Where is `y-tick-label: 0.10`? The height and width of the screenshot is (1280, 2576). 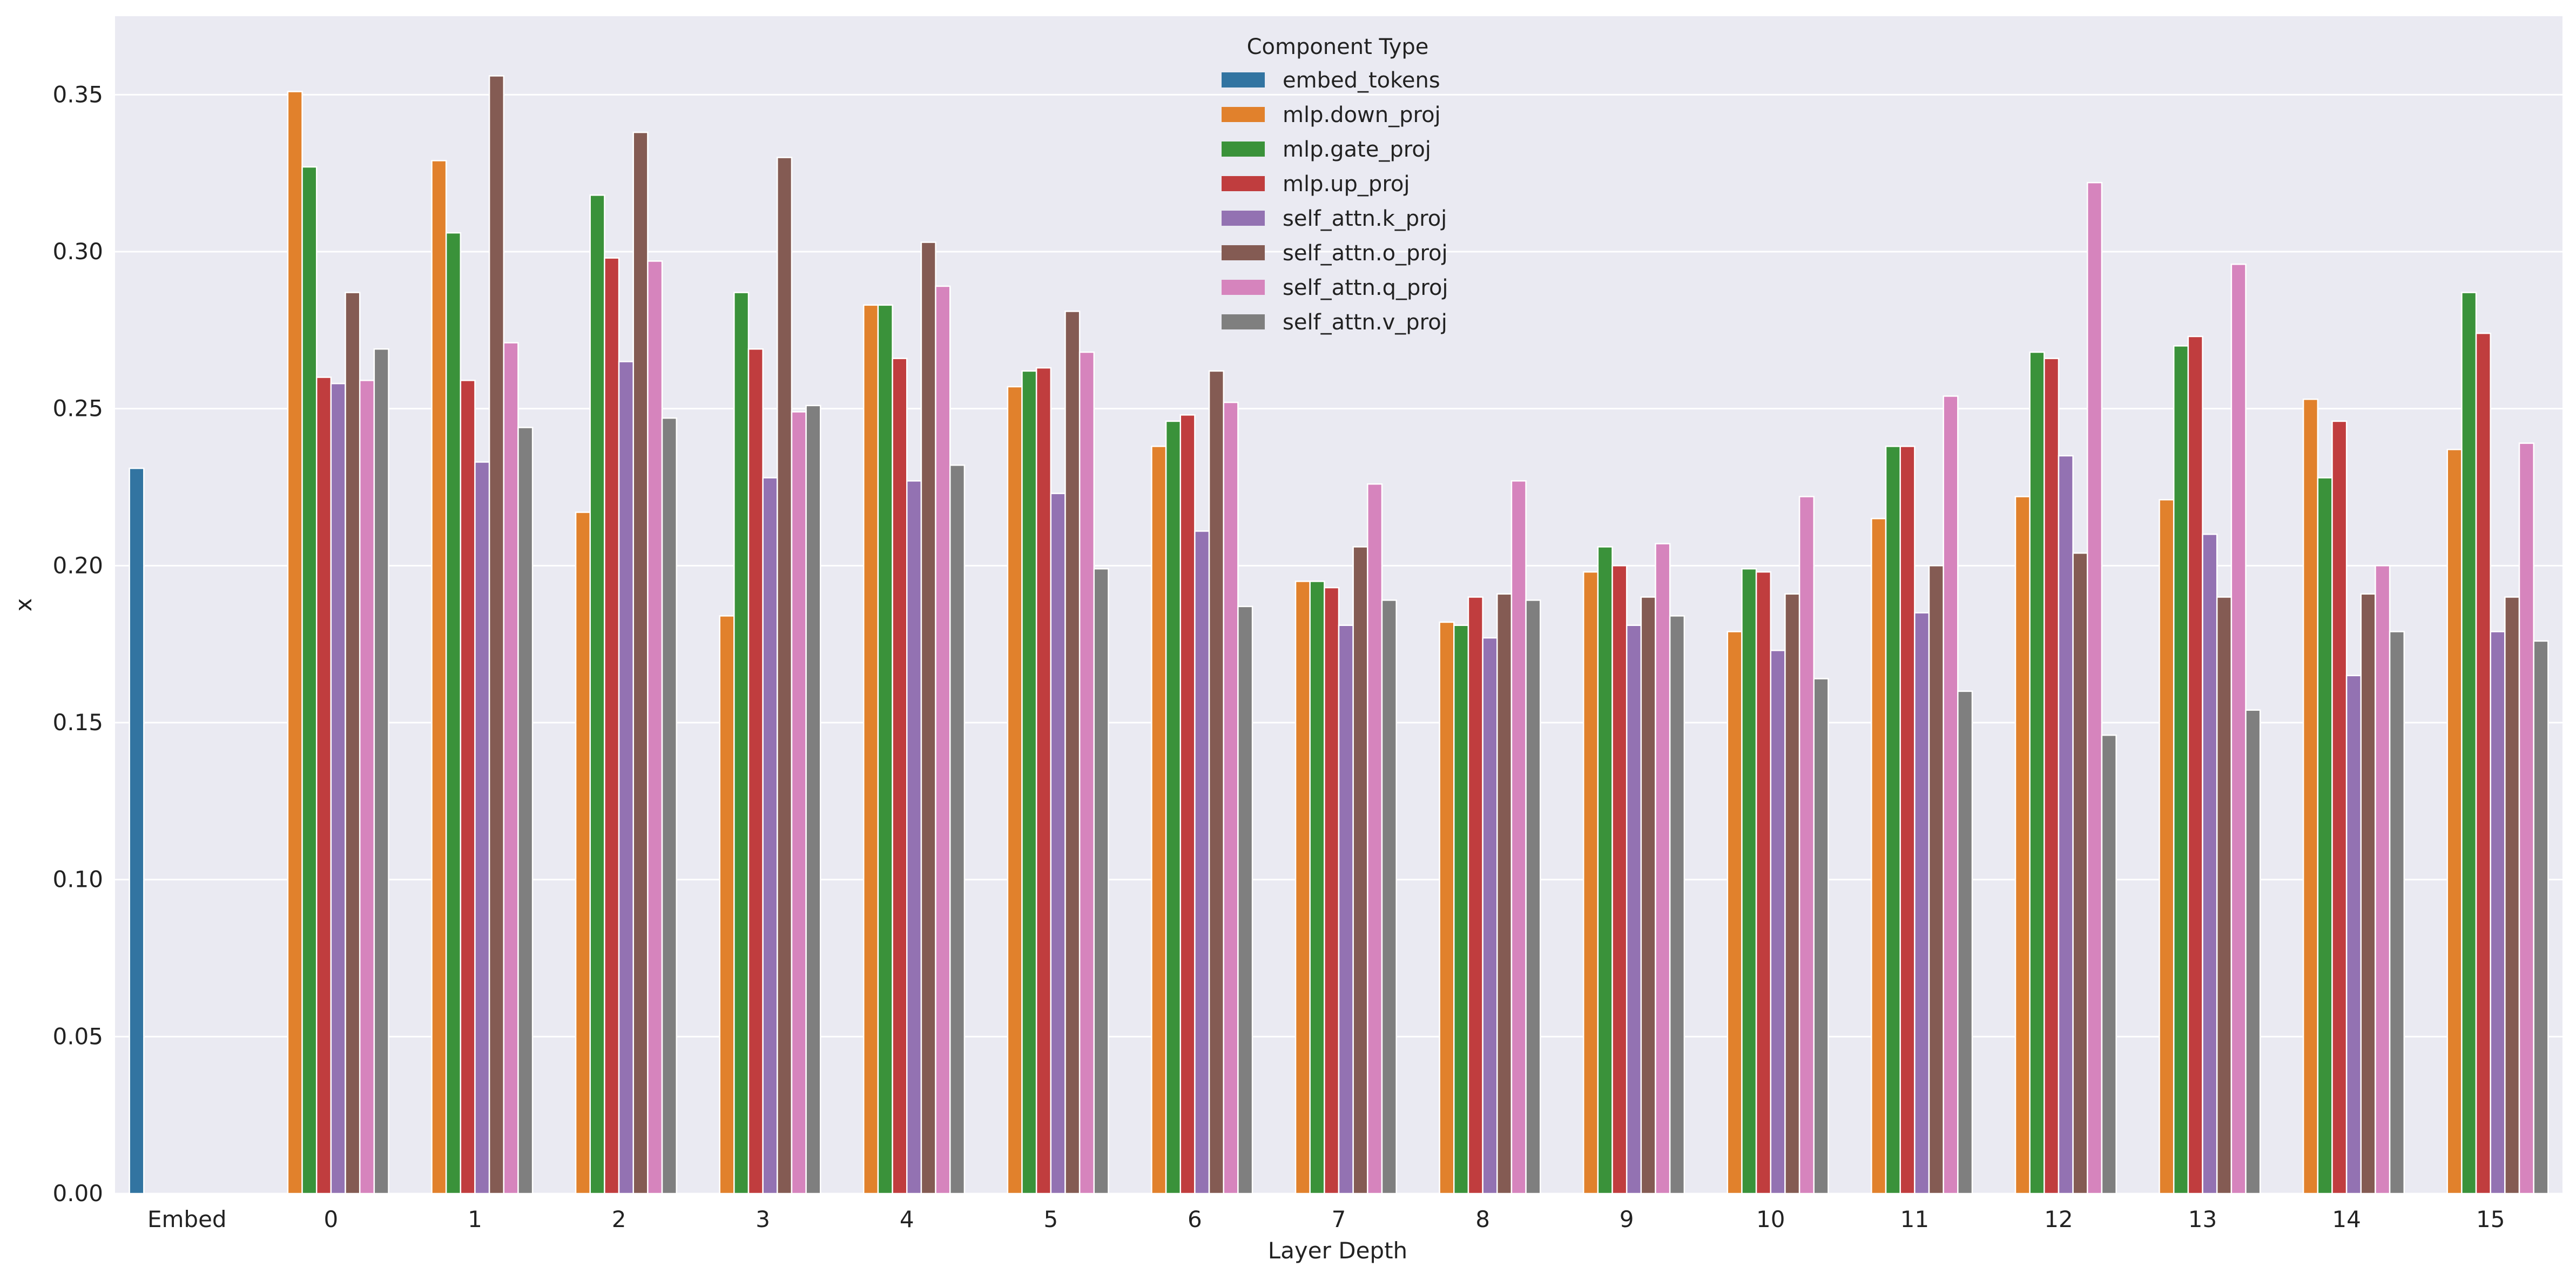
y-tick-label: 0.10 is located at coordinates (77, 879).